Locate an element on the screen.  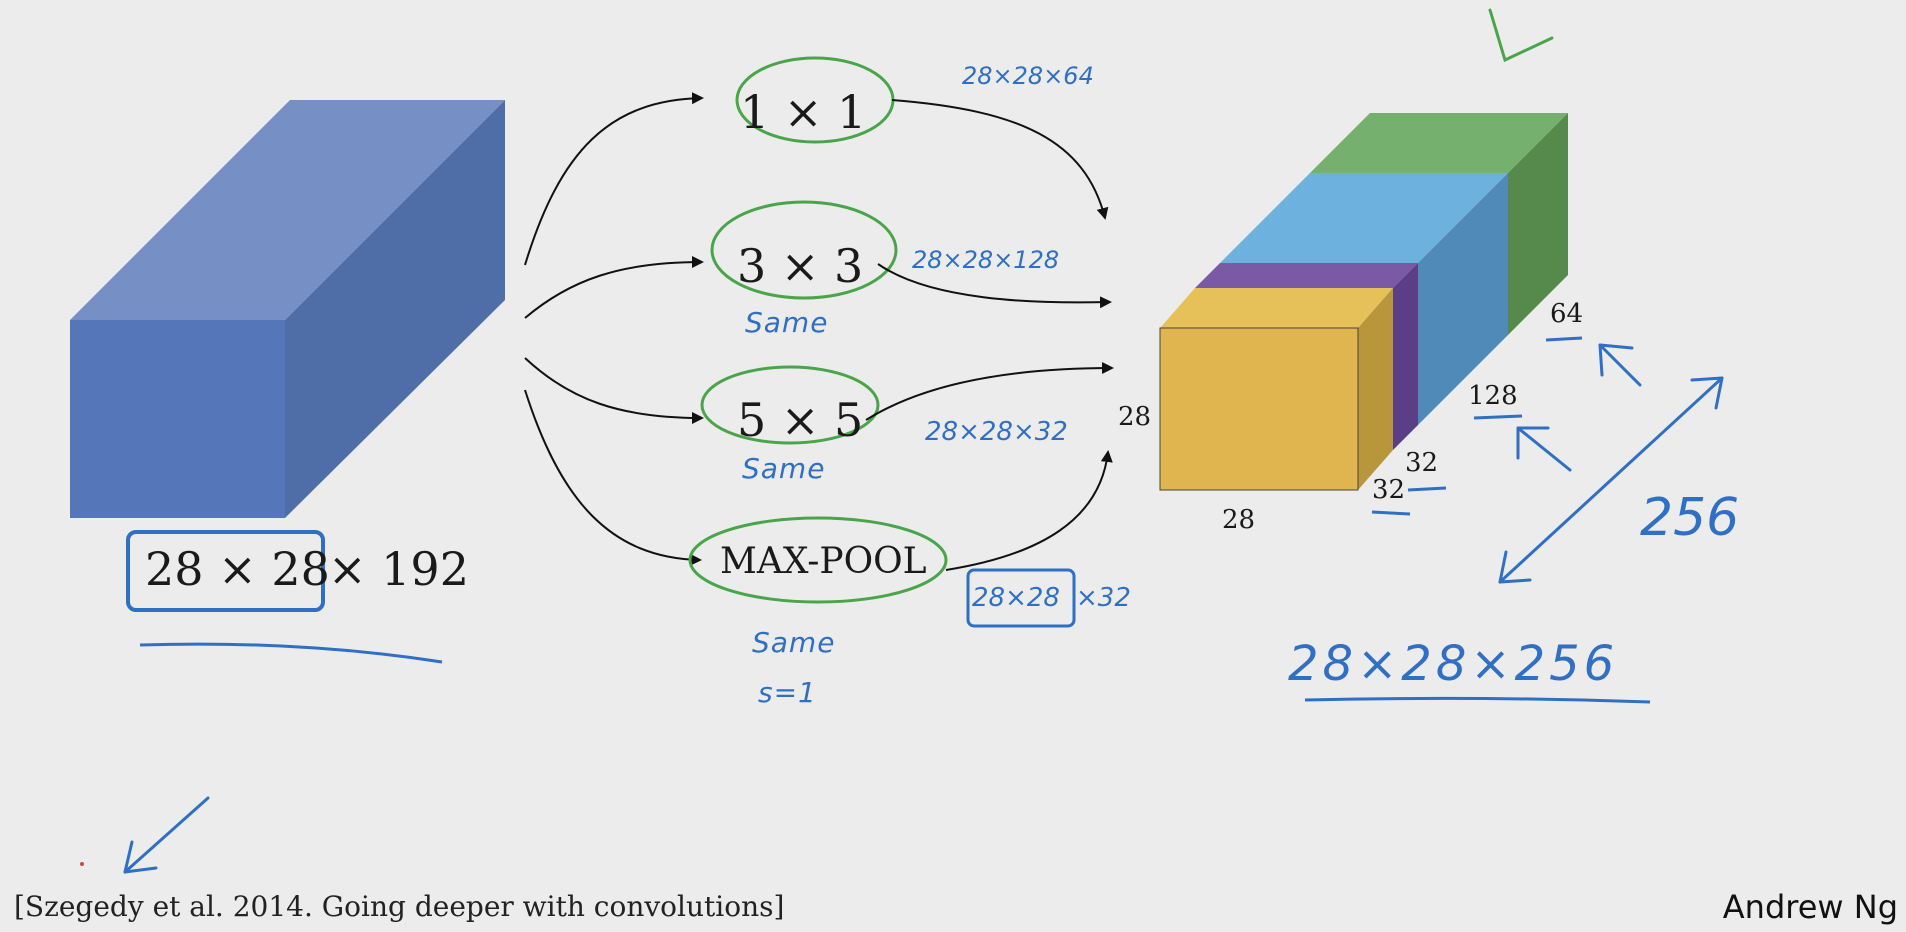
output-volume is located at coordinates (1363, 302).